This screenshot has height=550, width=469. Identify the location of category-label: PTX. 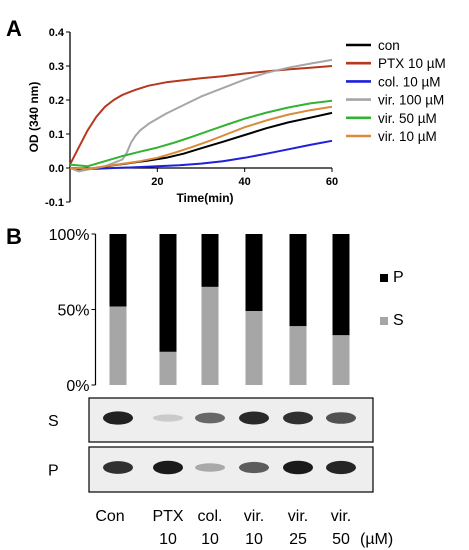
(167, 516).